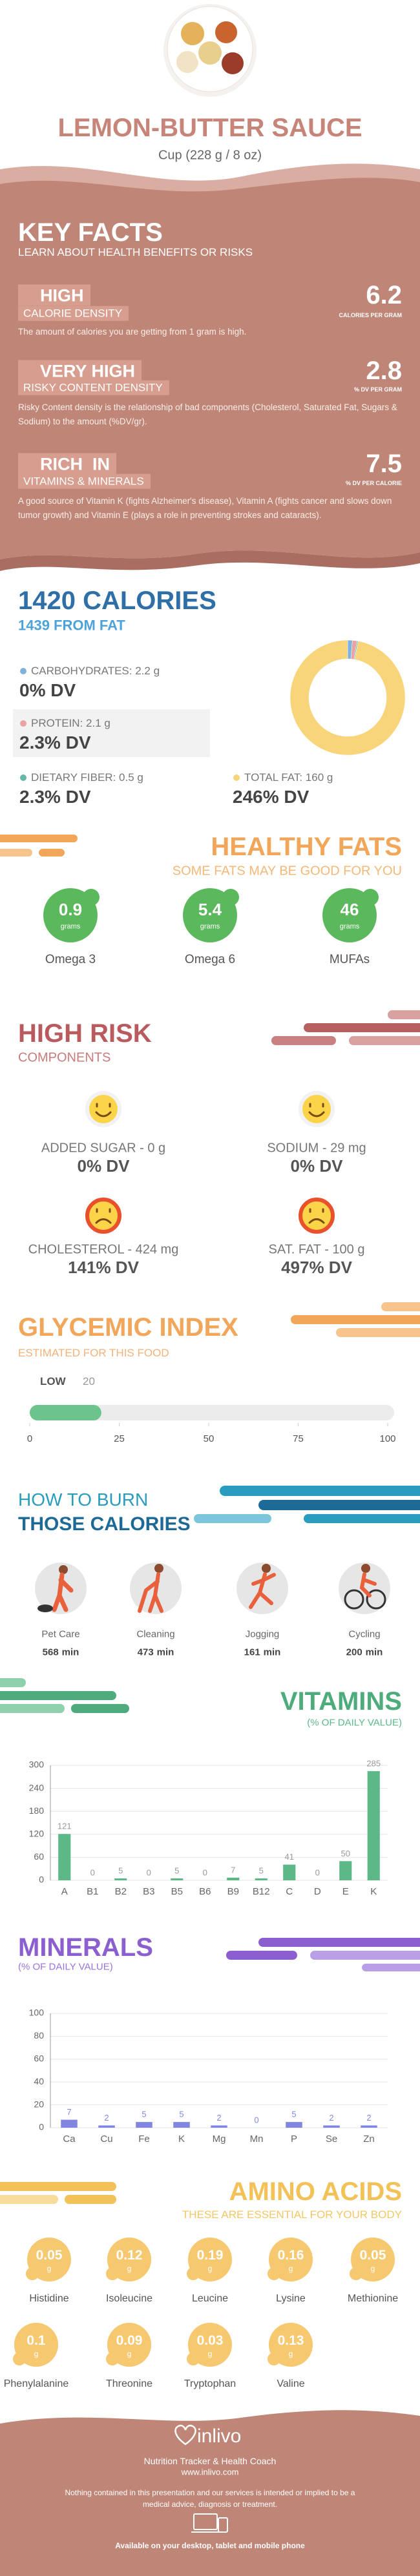 This screenshot has height=2576, width=420. What do you see at coordinates (128, 1327) in the screenshot?
I see `section-title: GLYCEMIC INDEX` at bounding box center [128, 1327].